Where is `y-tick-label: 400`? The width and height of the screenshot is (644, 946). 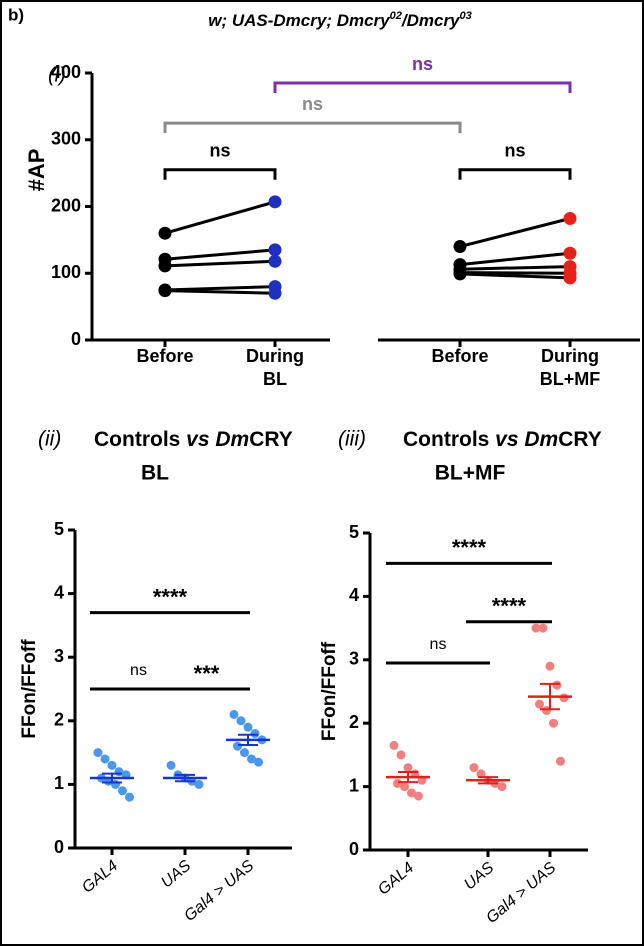
y-tick-label: 400 is located at coordinates (66, 72).